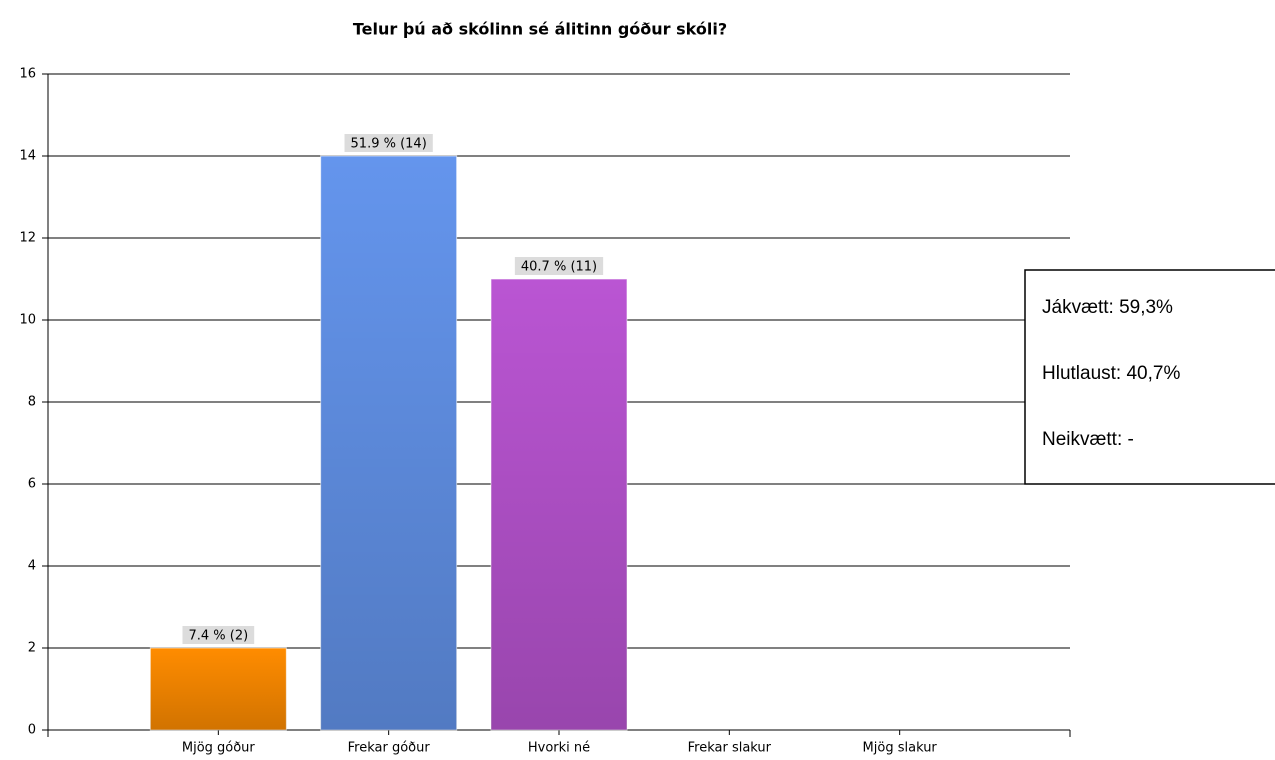  I want to click on annotation-text: Jákvætt: 59,3%, so click(1107, 307).